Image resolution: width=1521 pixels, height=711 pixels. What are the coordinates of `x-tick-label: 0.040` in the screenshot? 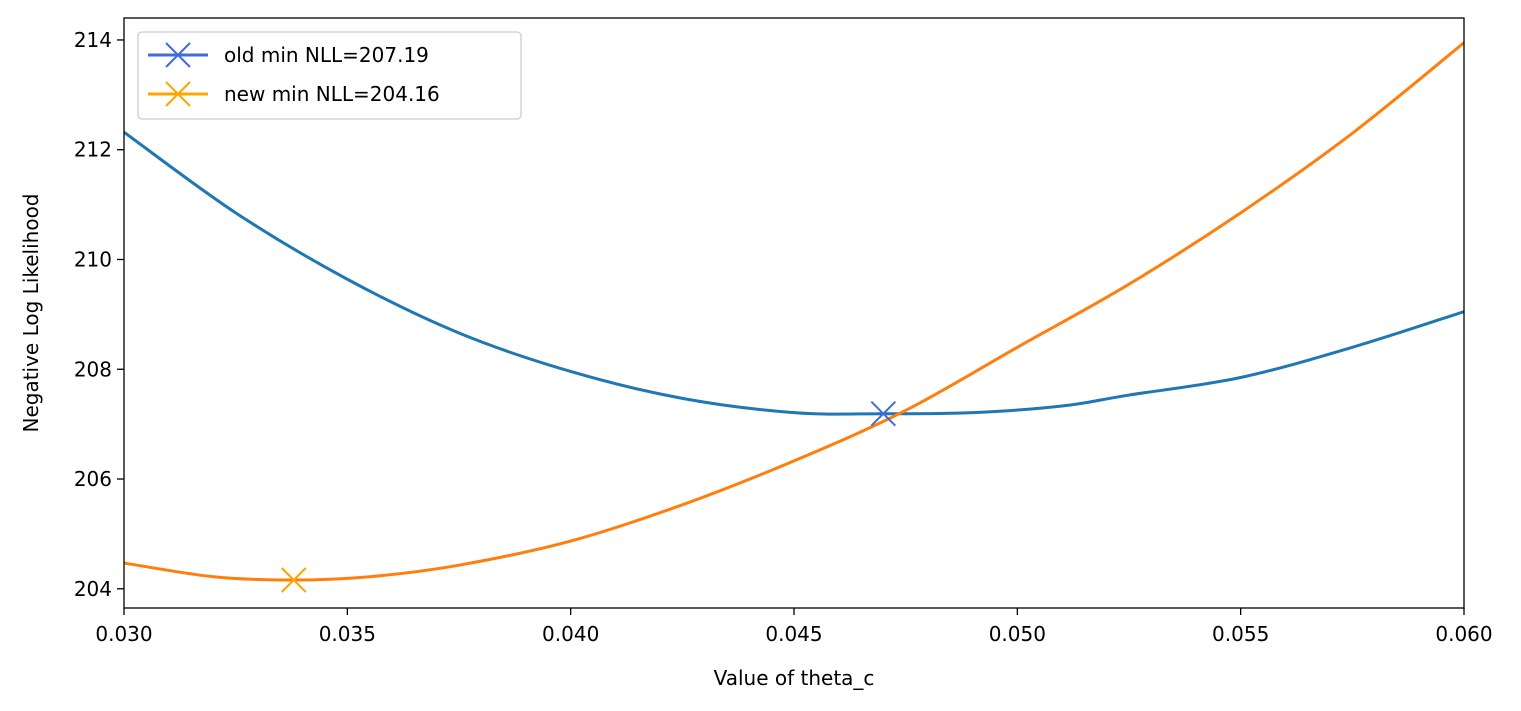 It's located at (570, 634).